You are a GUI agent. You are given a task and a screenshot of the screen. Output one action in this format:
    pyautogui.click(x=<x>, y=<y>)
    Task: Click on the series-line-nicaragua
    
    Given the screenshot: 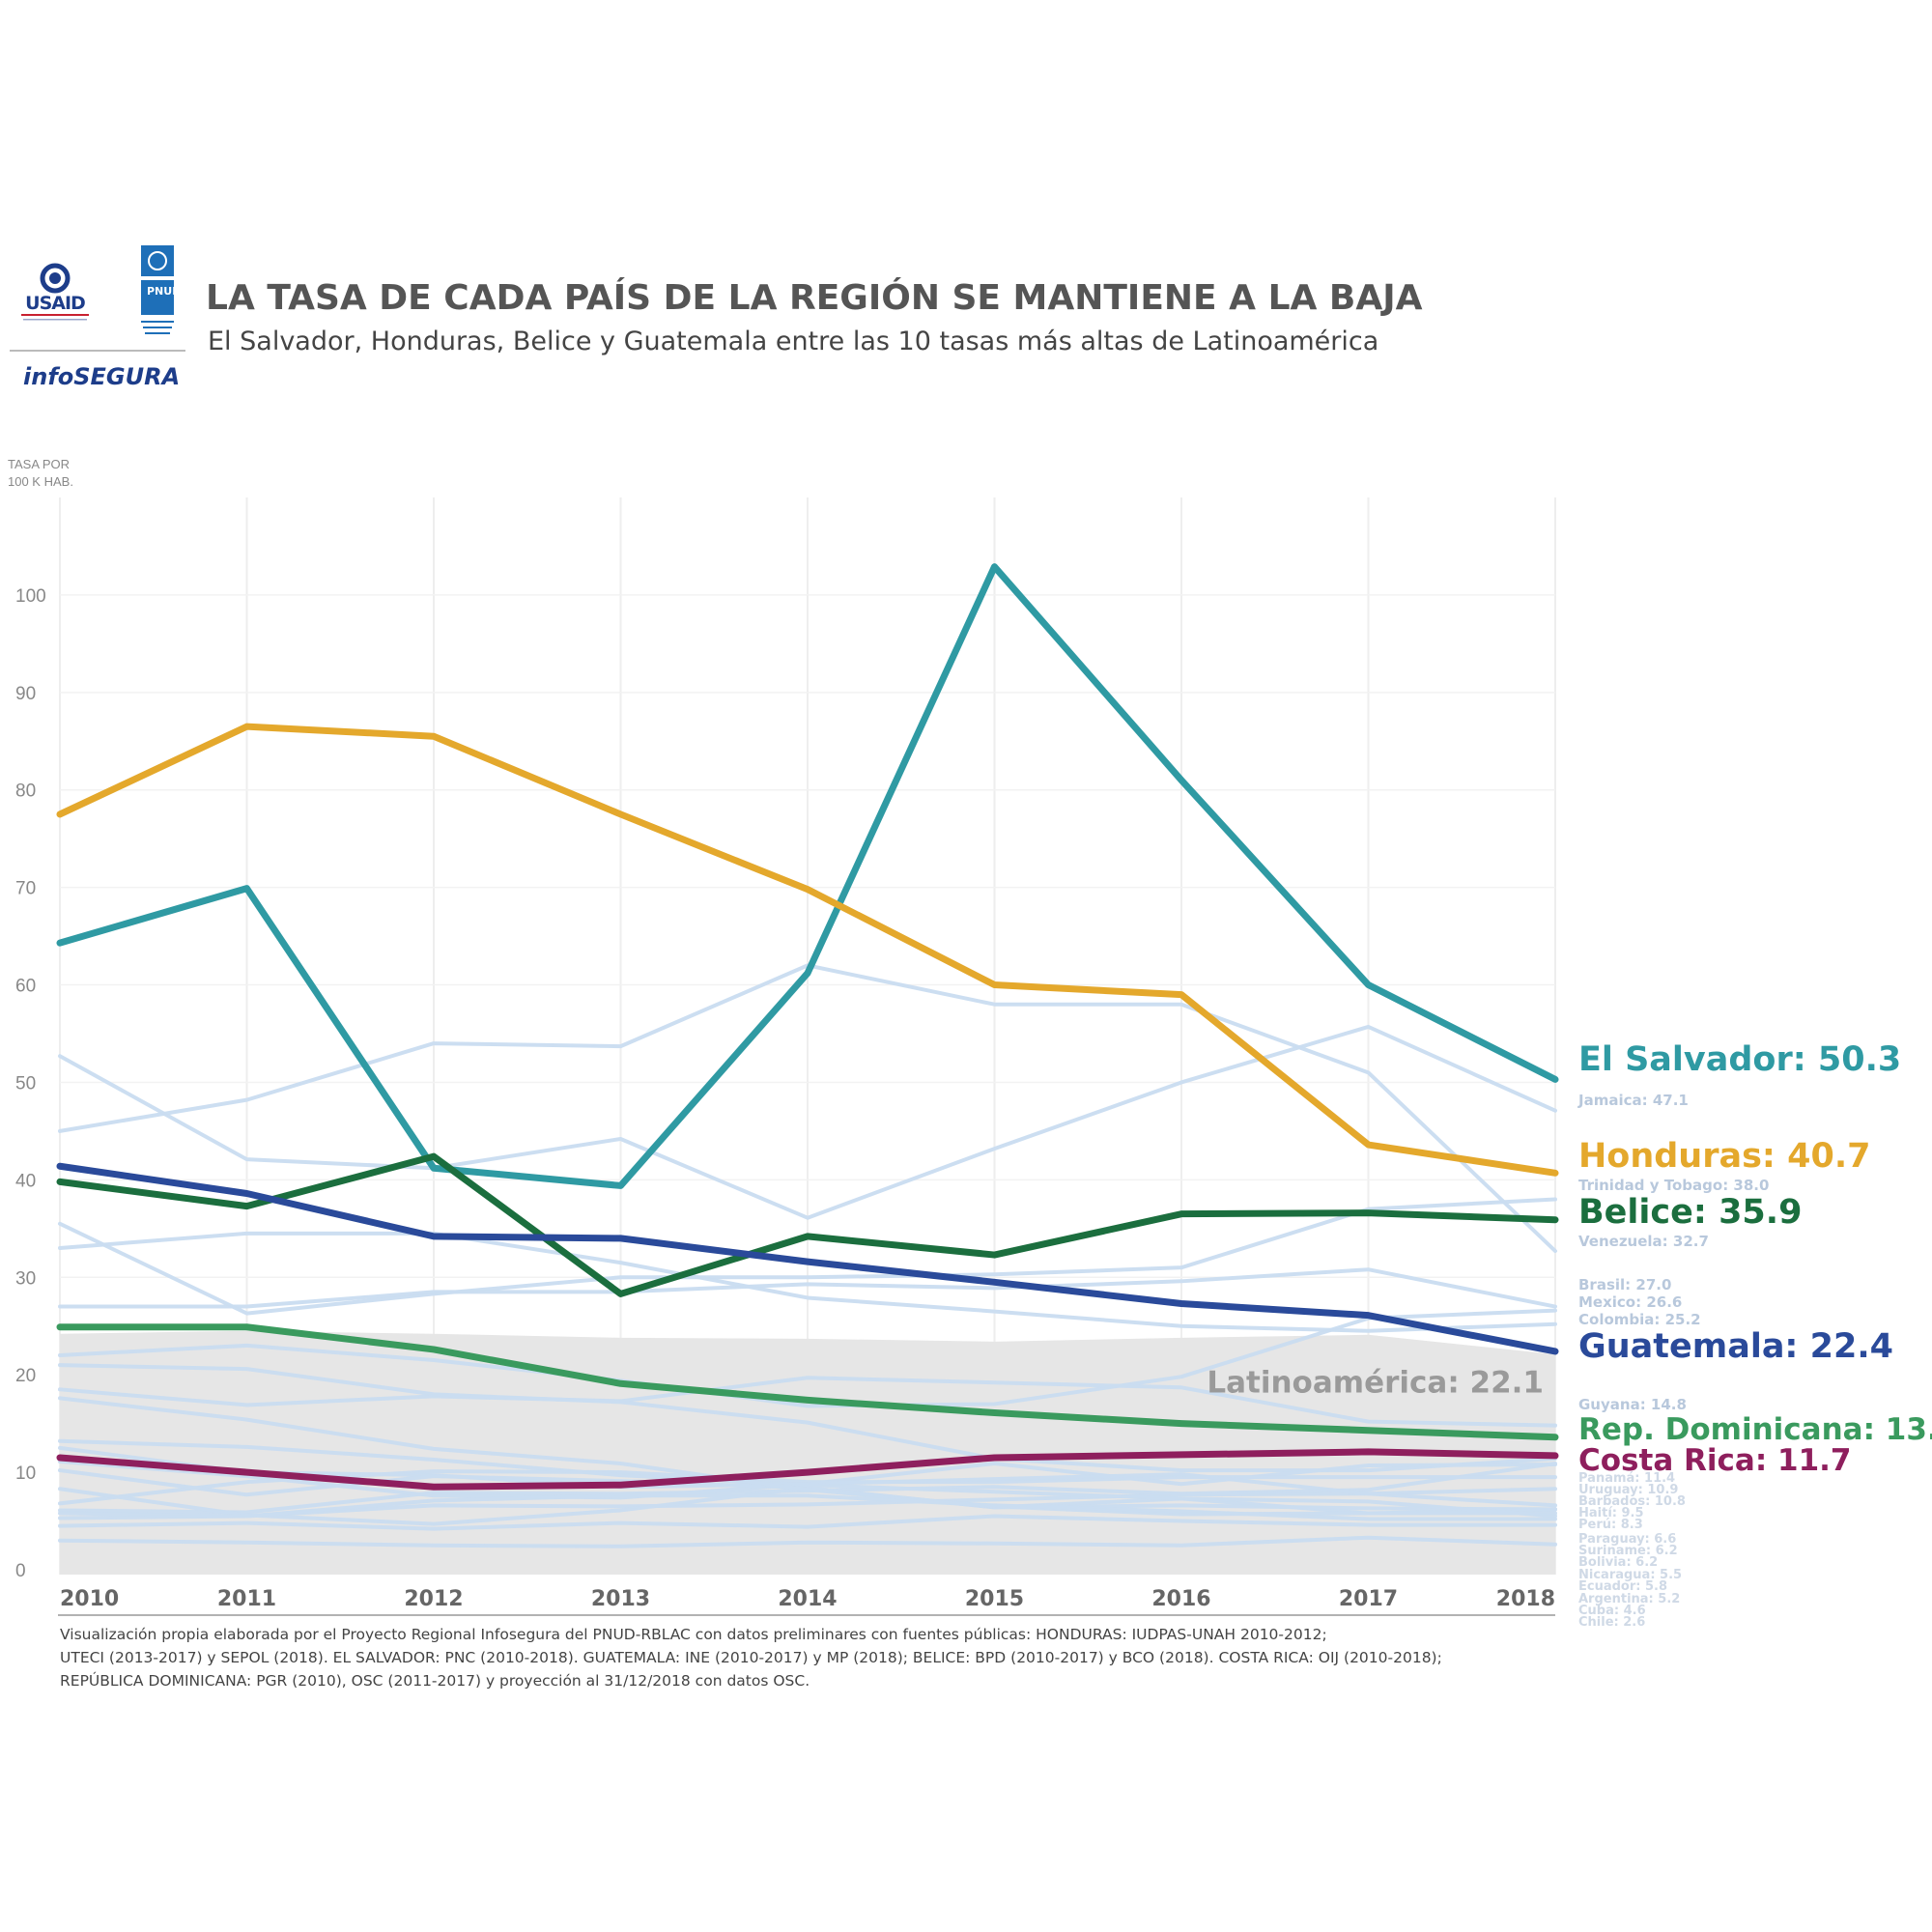 What is the action you would take?
    pyautogui.click(x=807, y=1478)
    